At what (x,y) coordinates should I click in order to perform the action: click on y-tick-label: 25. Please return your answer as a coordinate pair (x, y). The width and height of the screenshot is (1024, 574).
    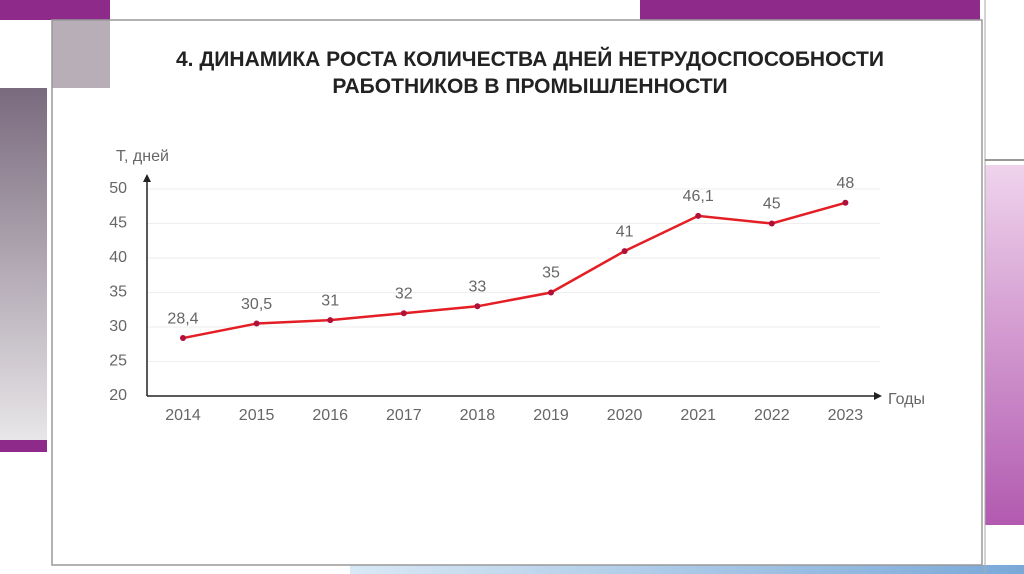
    Looking at the image, I should click on (118, 361).